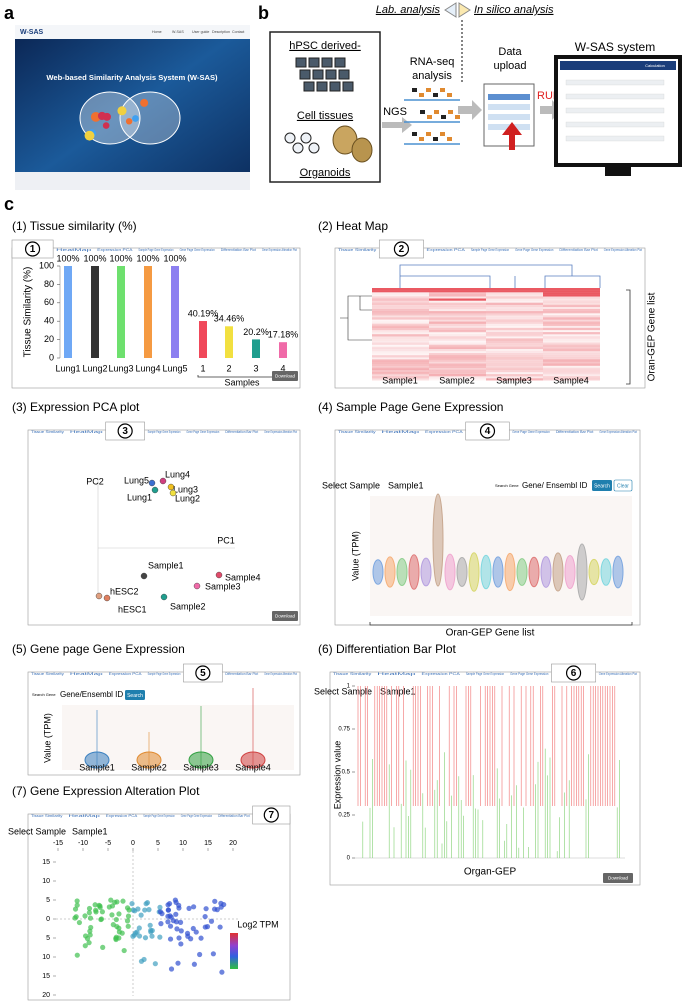  I want to click on x-tick-label: 4, so click(282, 368).